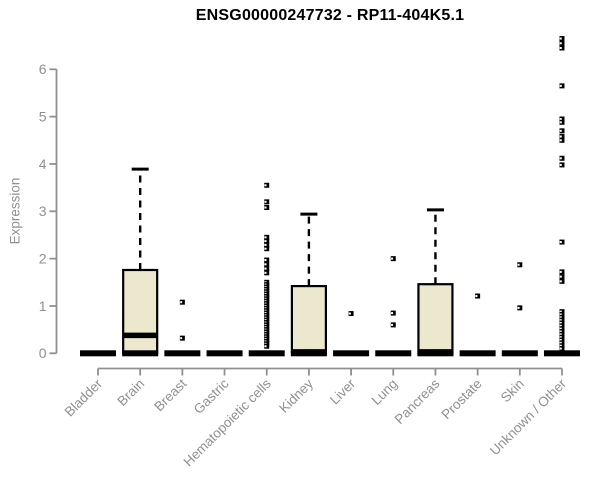 The image size is (600, 500). Describe the element at coordinates (170, 395) in the screenshot. I see `x-tick-label: Breast` at that location.